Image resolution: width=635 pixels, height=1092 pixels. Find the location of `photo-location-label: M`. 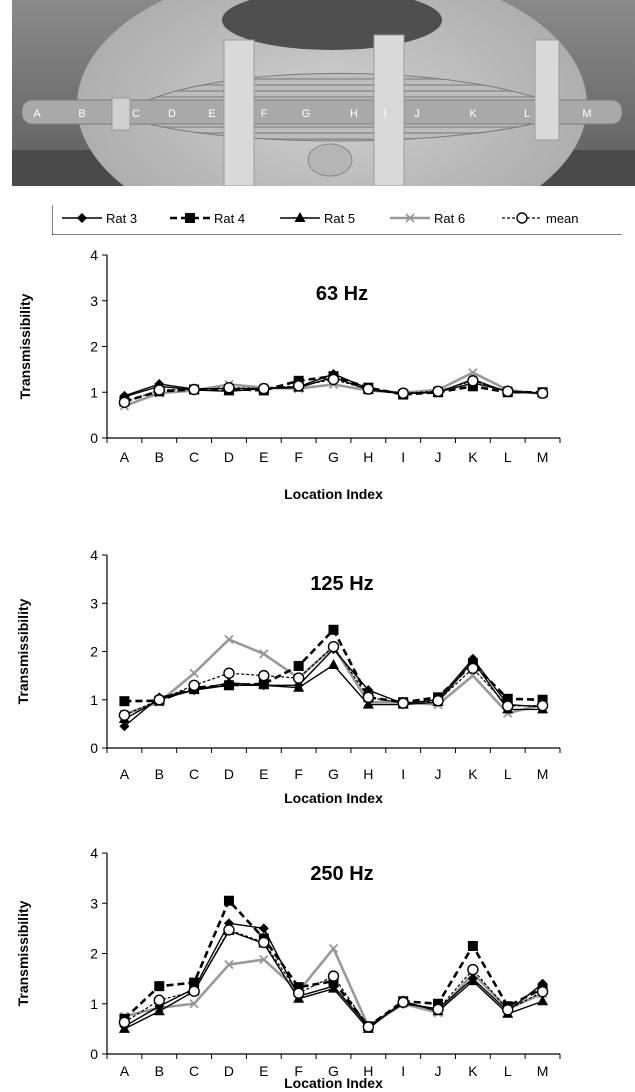

photo-location-label: M is located at coordinates (586, 114).